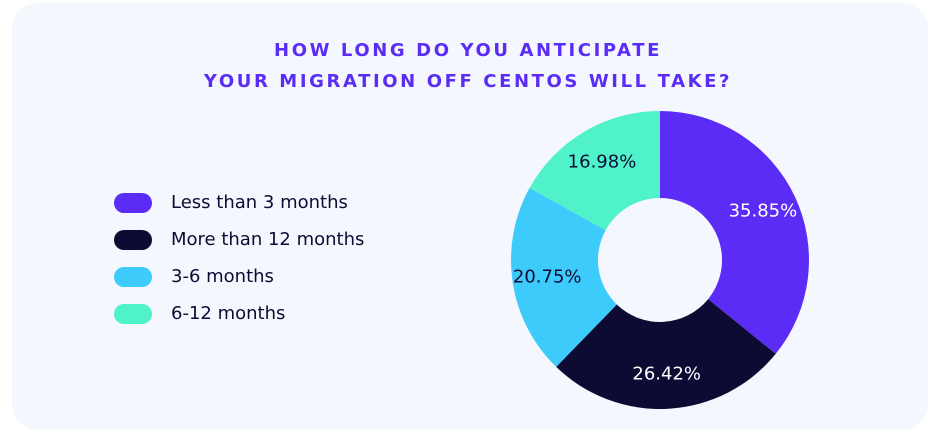  I want to click on chart-title-line-2: YOUR MIGRATION OFF CENTOS WILL TAKE?, so click(468, 81).